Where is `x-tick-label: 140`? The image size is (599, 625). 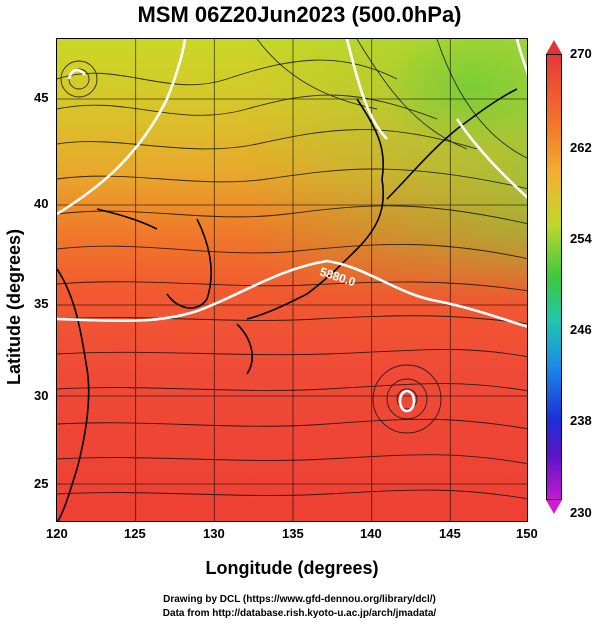 x-tick-label: 140 is located at coordinates (371, 533).